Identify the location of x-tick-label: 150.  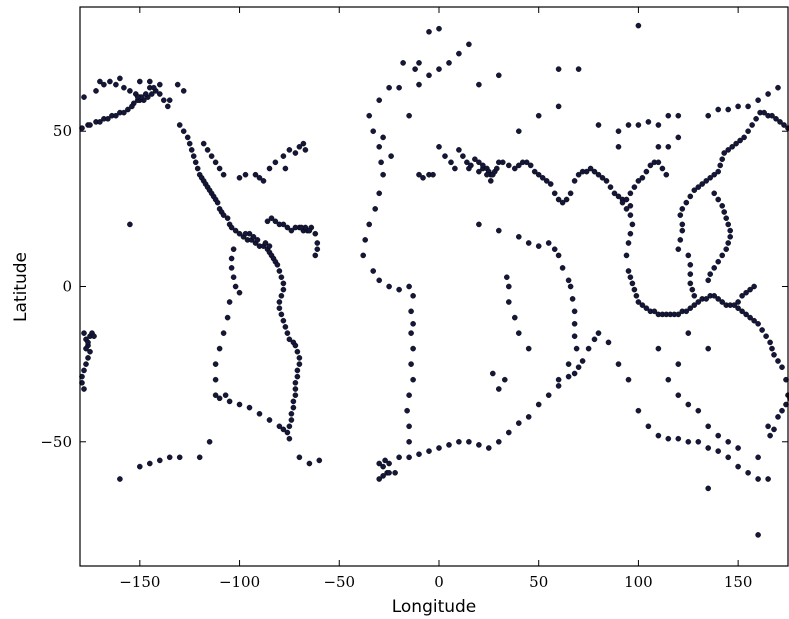
(738, 582).